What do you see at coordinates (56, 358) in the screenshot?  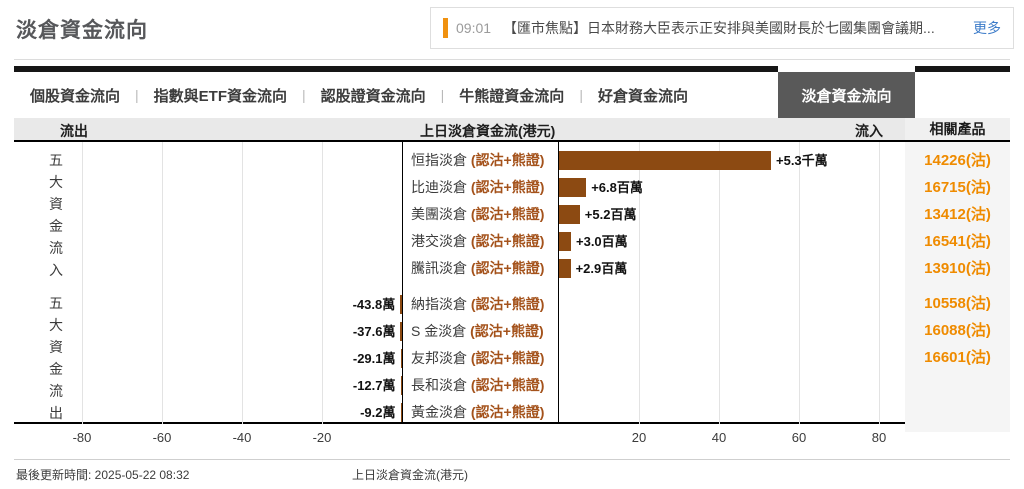 I see `outflow-group-label: 五大資金流出` at bounding box center [56, 358].